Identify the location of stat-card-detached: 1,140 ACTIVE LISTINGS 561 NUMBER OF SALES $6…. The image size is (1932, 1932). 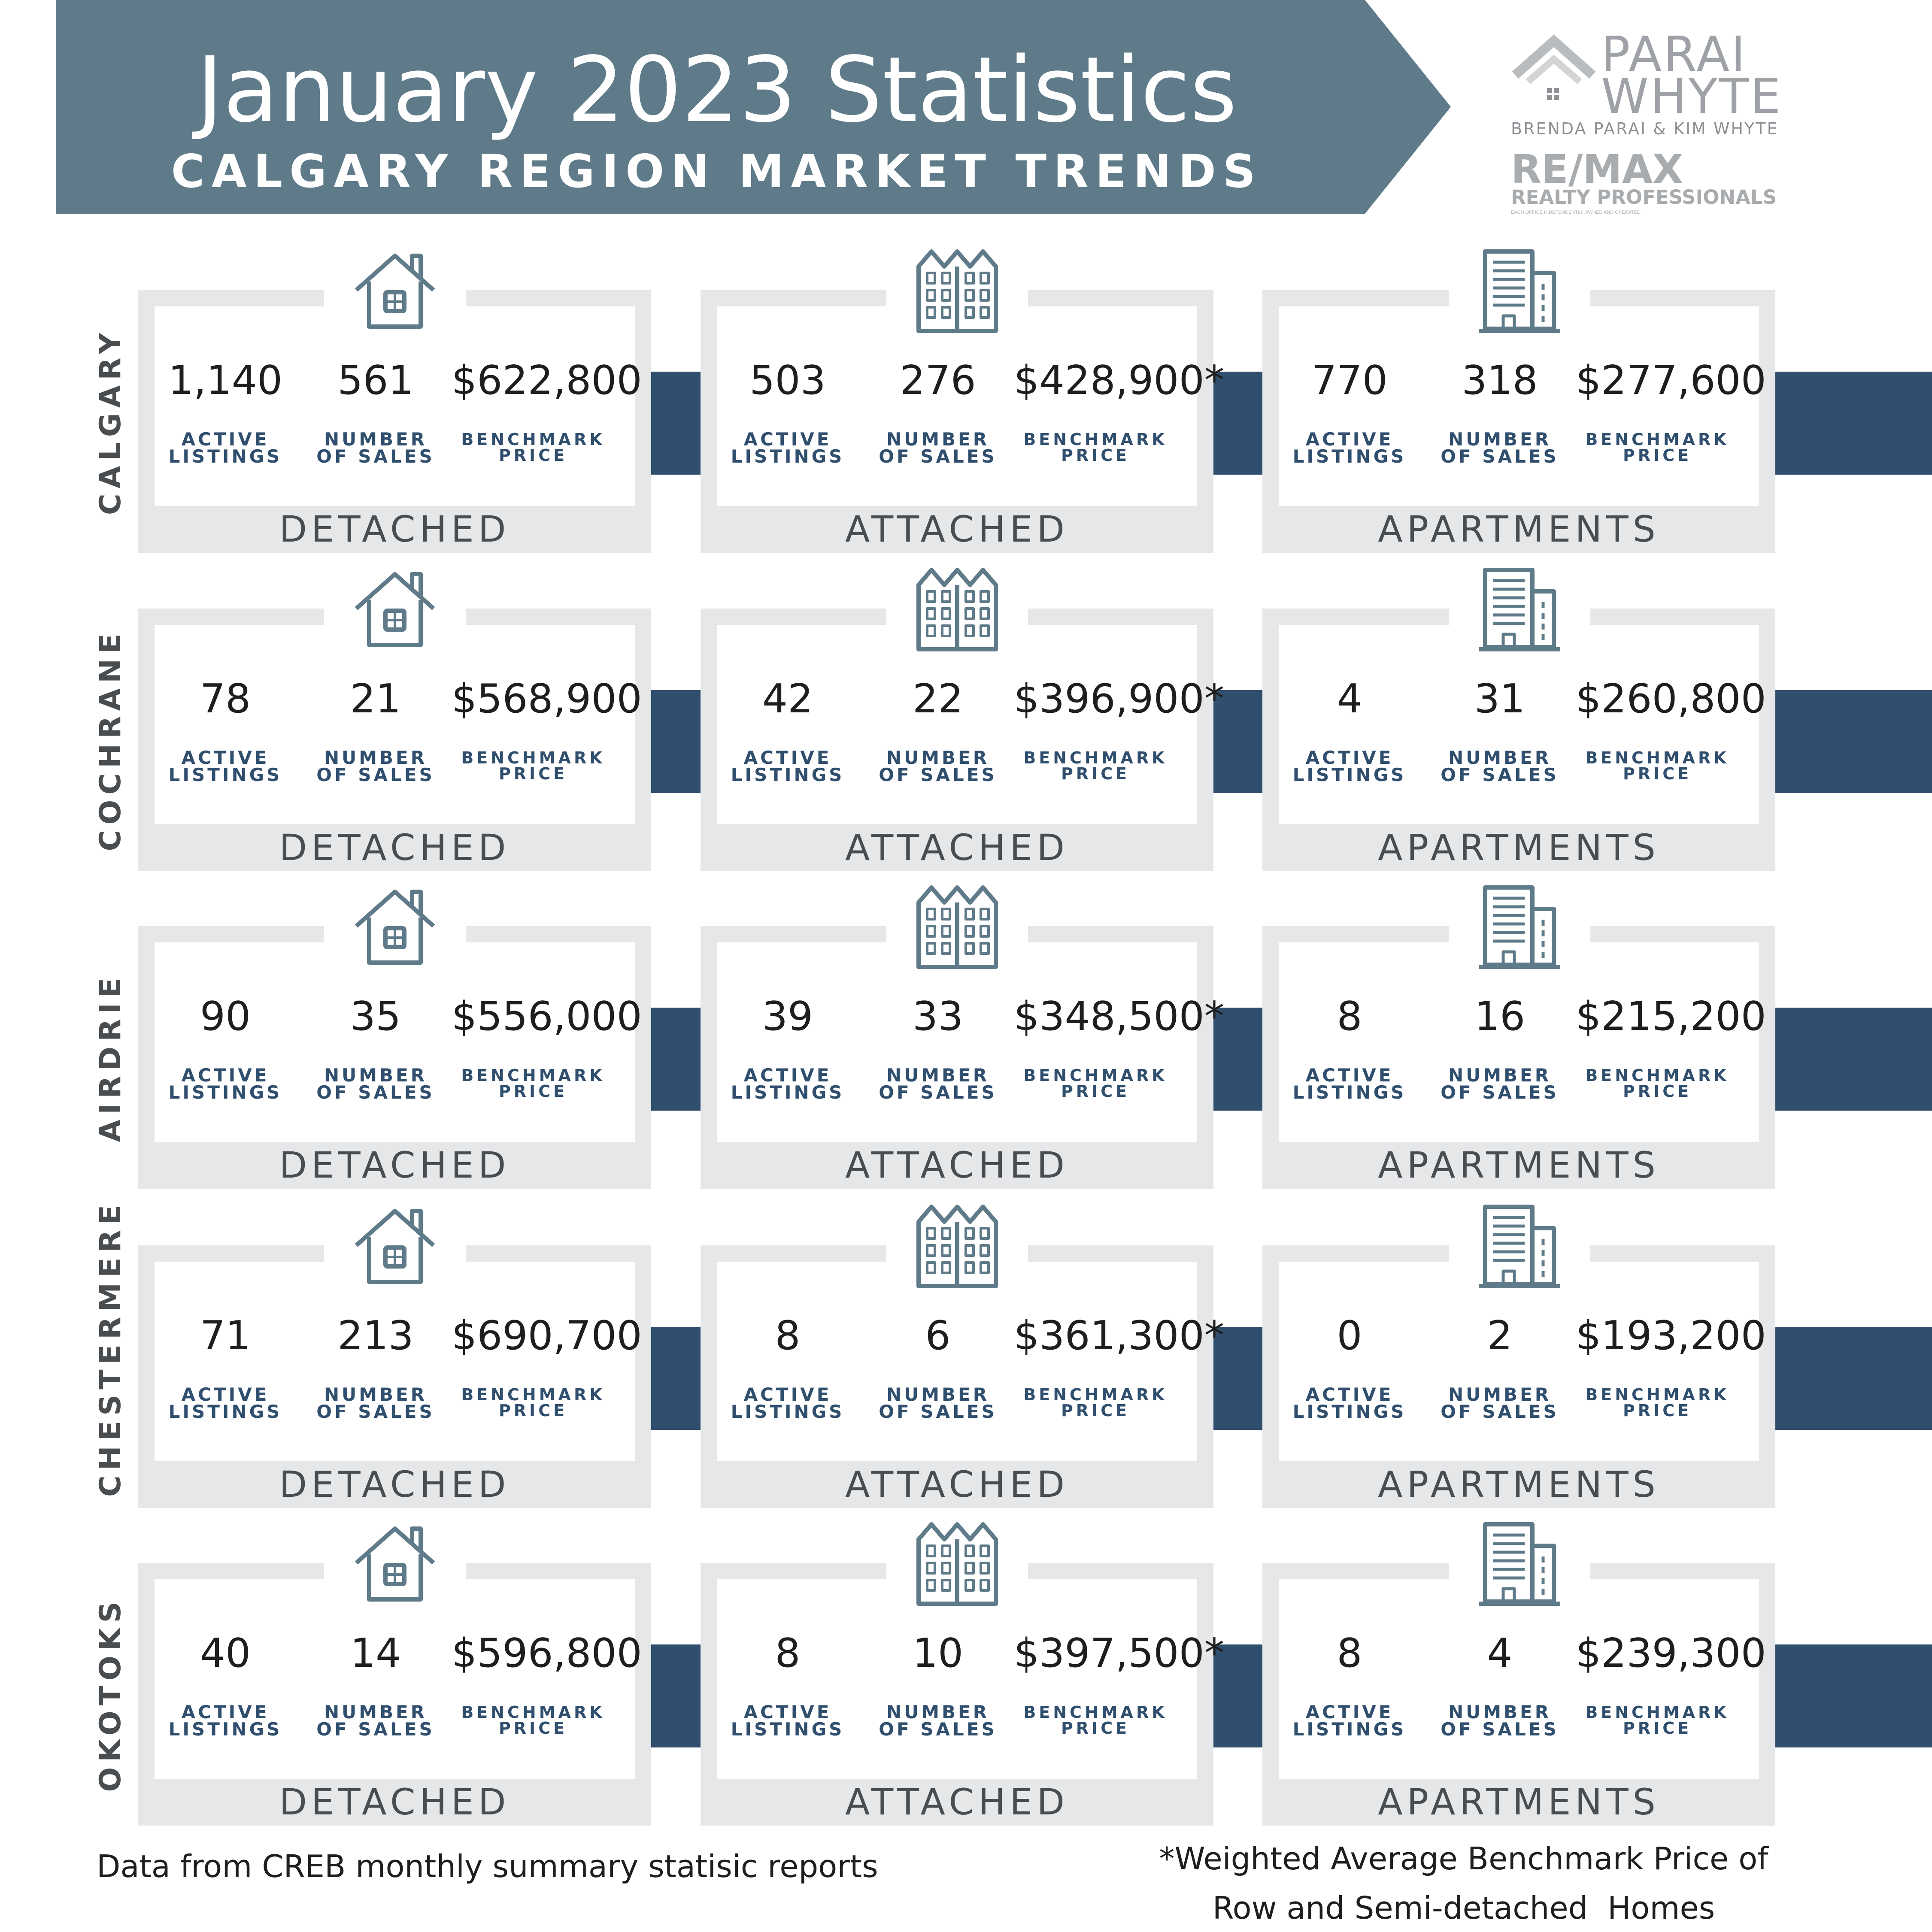
(394, 421).